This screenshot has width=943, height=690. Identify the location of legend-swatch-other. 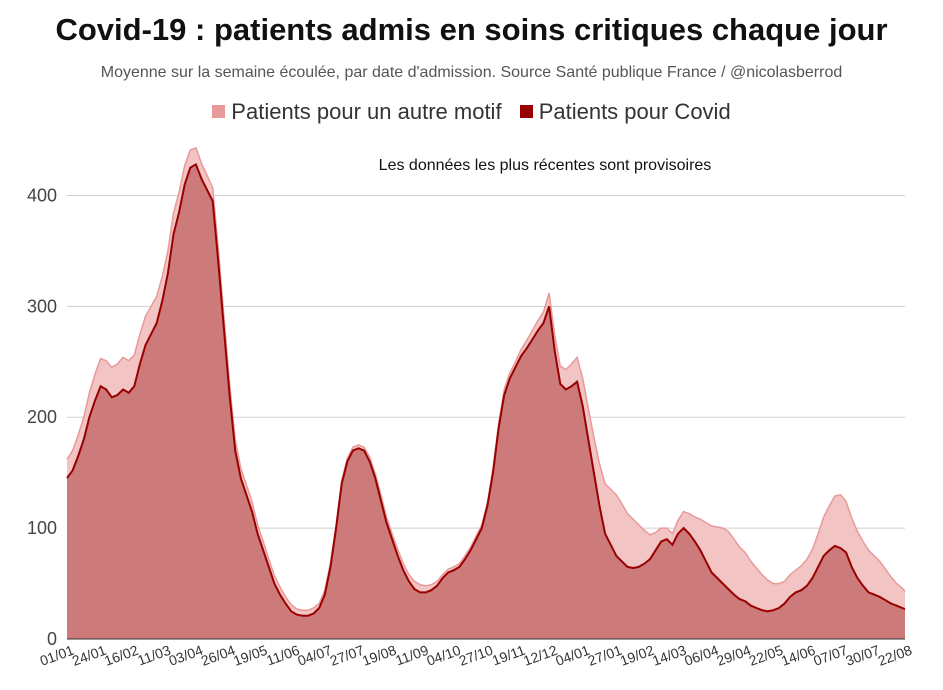
(219, 111).